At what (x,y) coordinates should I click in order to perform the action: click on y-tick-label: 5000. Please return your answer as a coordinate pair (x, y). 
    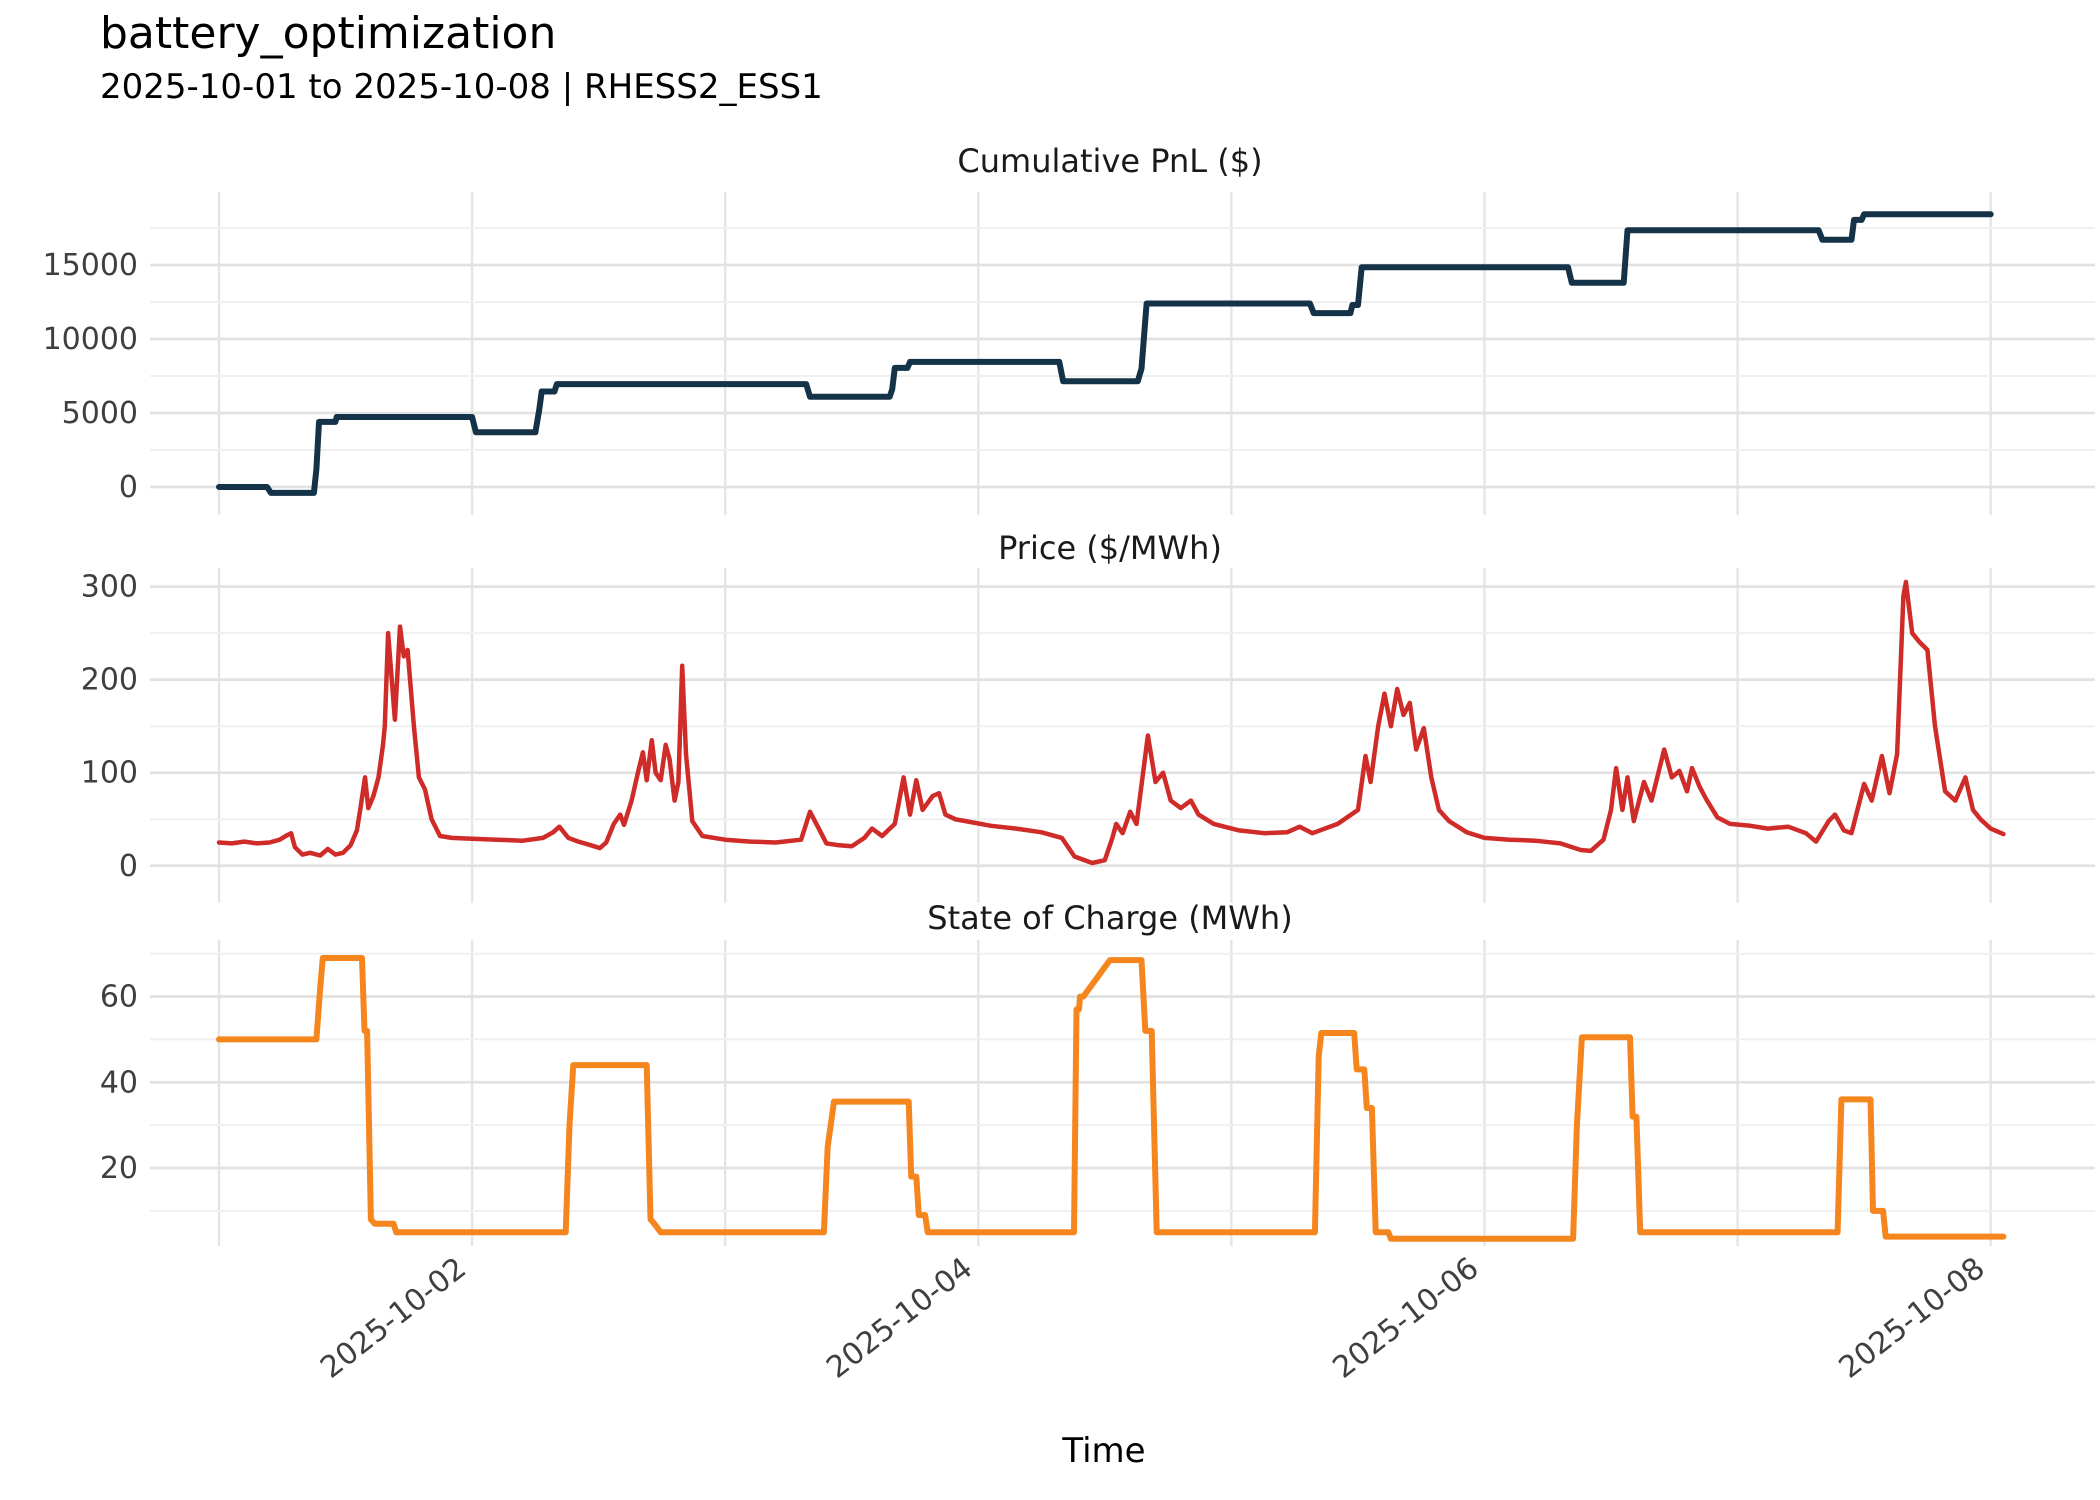
    Looking at the image, I should click on (100, 413).